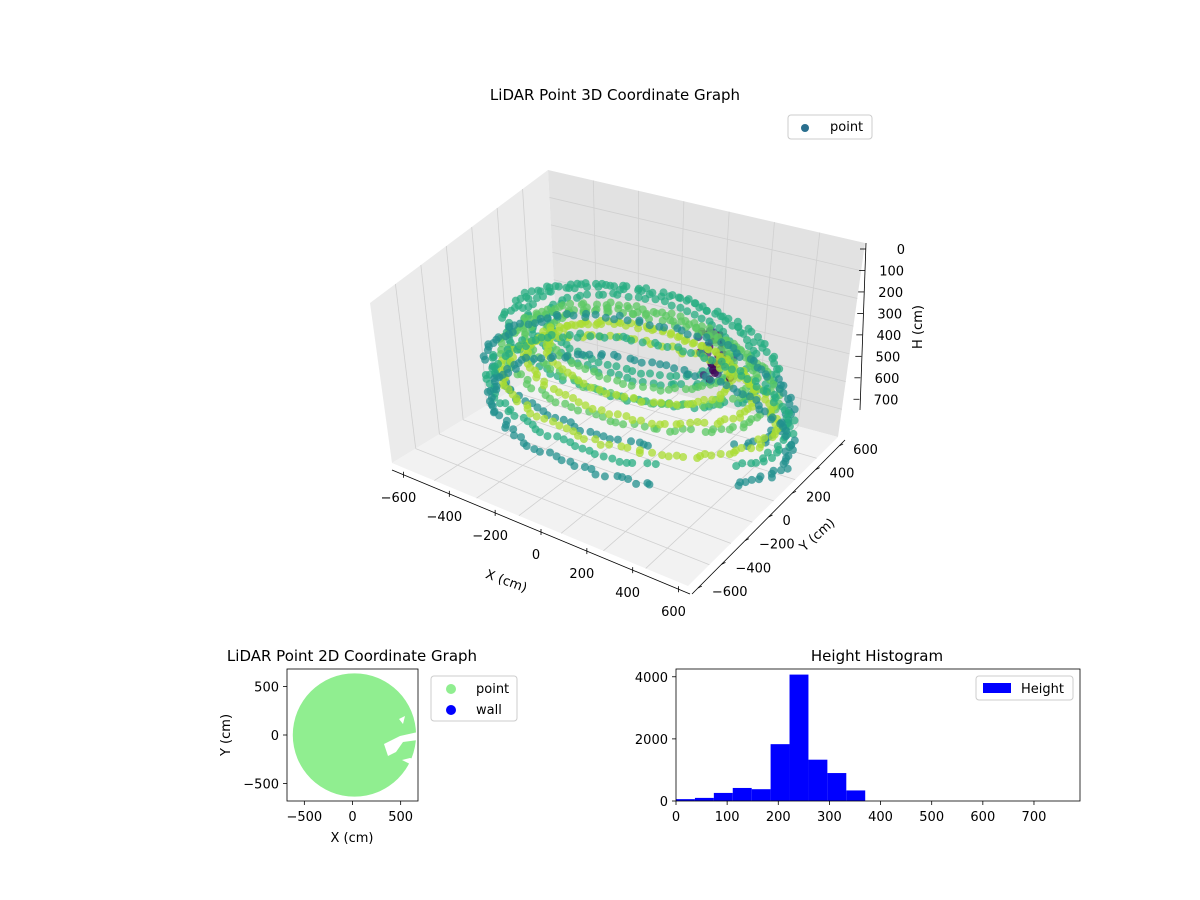 The height and width of the screenshot is (900, 1200). I want to click on y-tick-label-2d: 500, so click(266, 687).